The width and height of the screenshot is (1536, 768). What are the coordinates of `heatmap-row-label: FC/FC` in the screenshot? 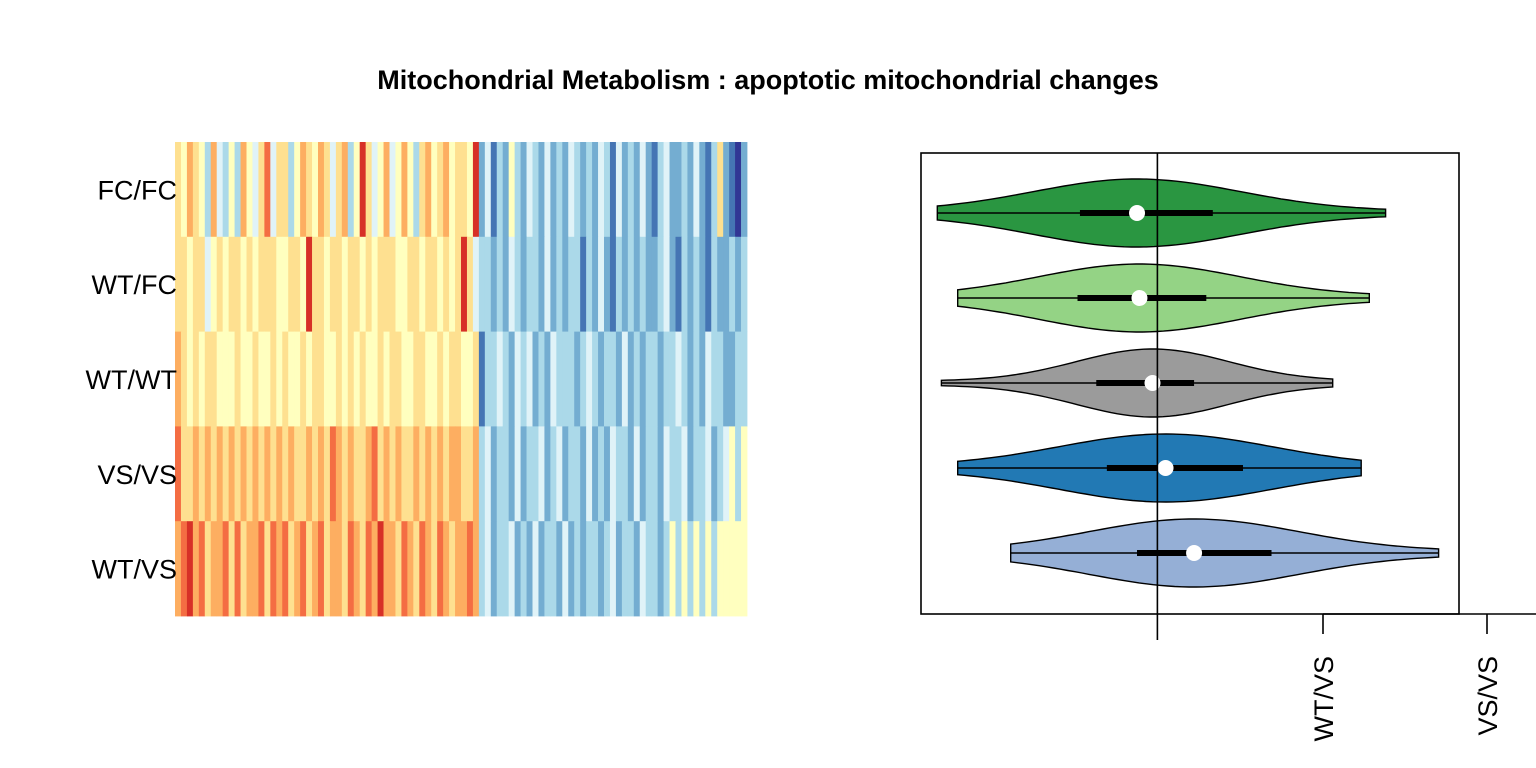 It's located at (137, 190).